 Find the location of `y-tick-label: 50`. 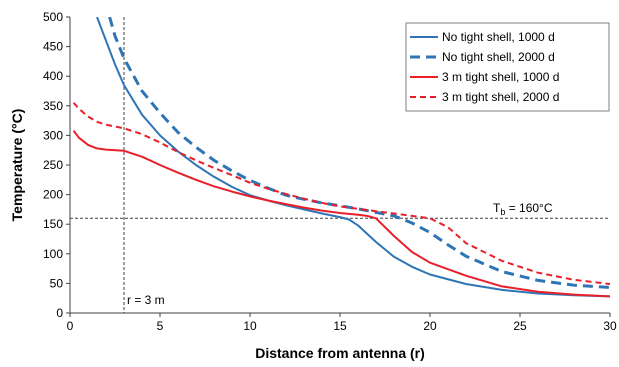

y-tick-label: 50 is located at coordinates (57, 283).